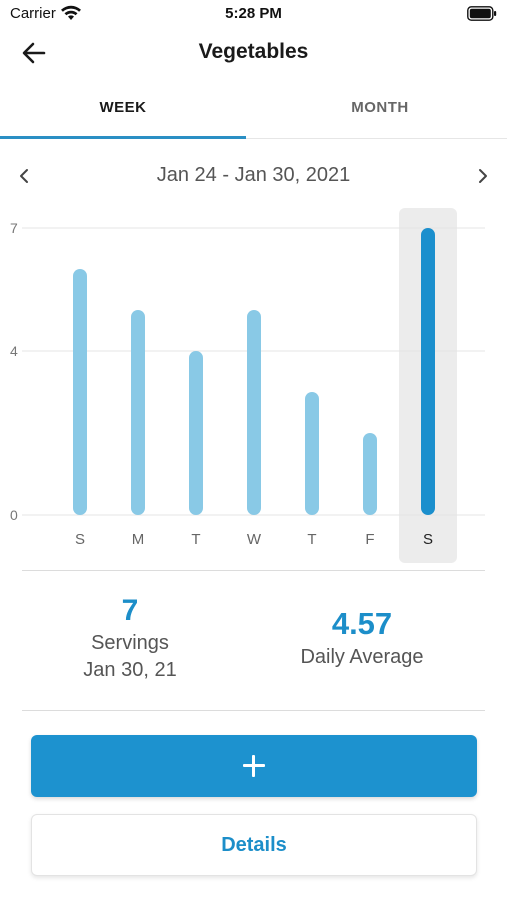  What do you see at coordinates (482, 13) in the screenshot?
I see `battery-icon` at bounding box center [482, 13].